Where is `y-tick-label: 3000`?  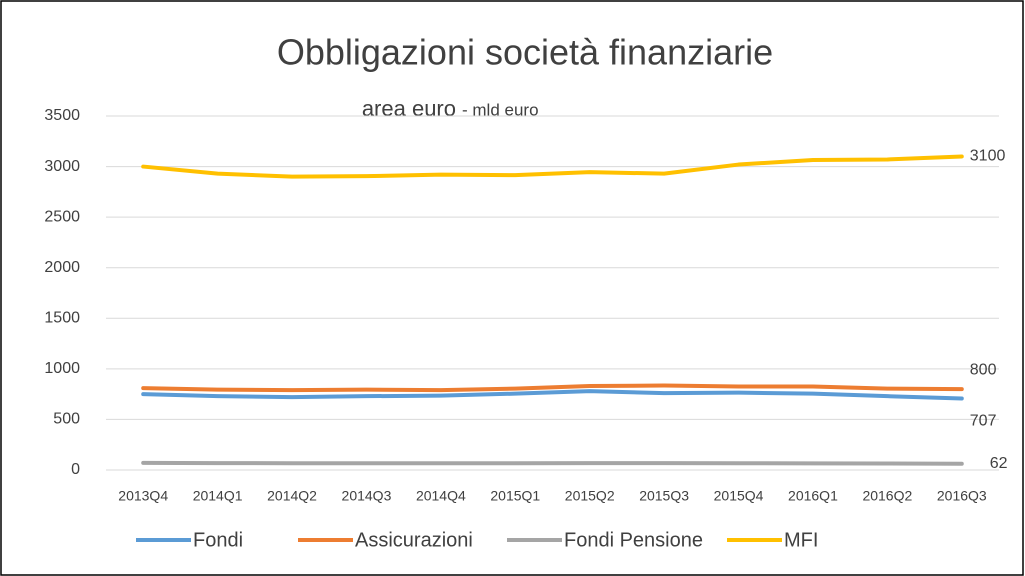
y-tick-label: 3000 is located at coordinates (62, 166).